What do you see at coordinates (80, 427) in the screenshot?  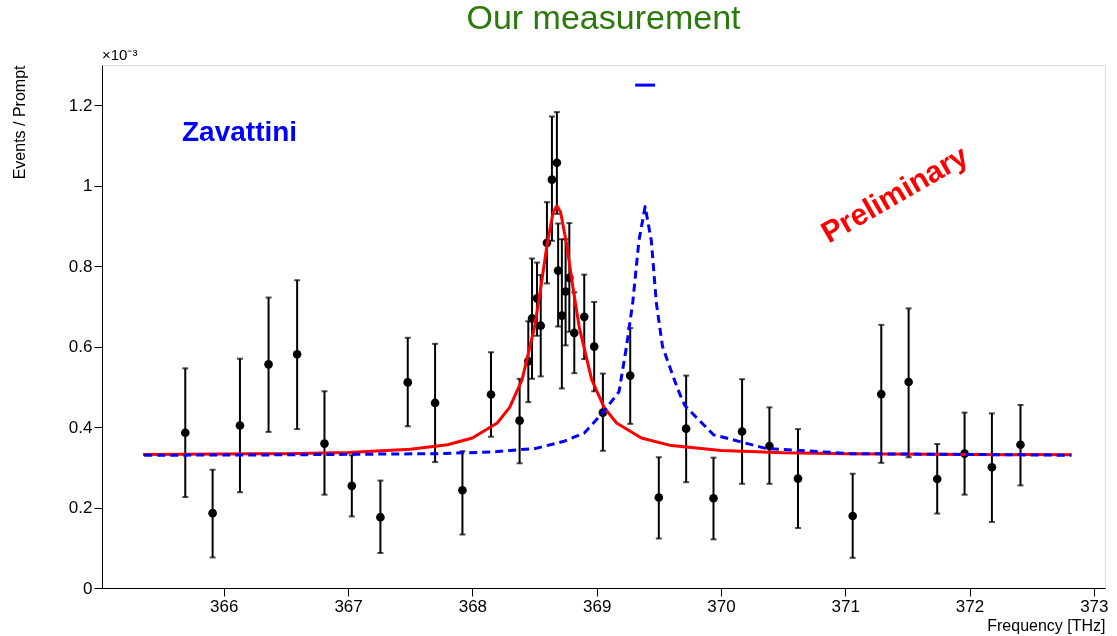 I see `y-tick-label: 0.4` at bounding box center [80, 427].